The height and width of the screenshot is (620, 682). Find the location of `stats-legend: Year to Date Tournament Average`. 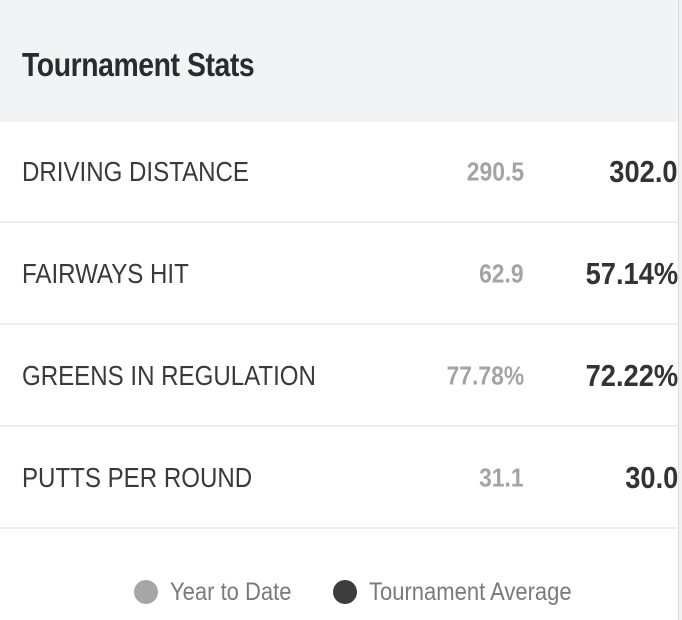

stats-legend: Year to Date Tournament Average is located at coordinates (339, 592).